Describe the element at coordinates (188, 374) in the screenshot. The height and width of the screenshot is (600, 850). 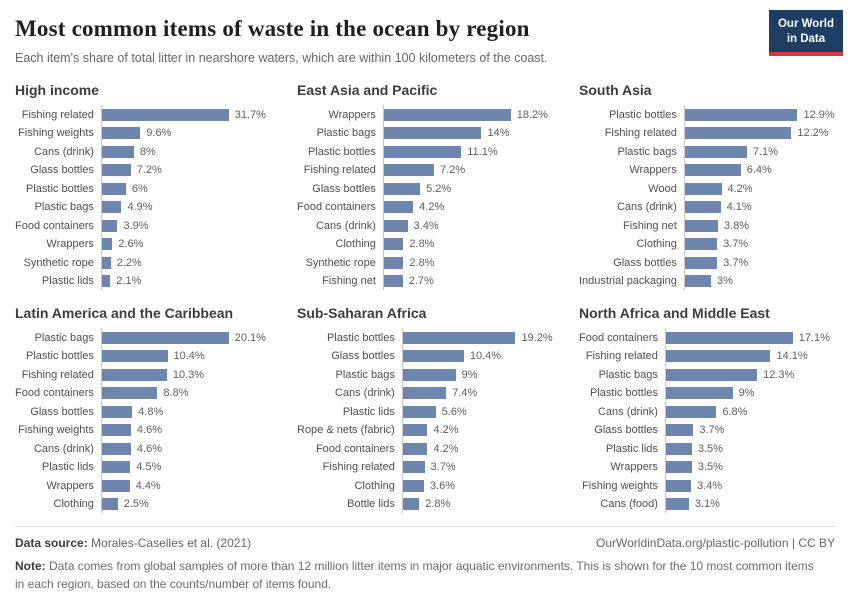
I see `bar-value-label: 10.3%` at that location.